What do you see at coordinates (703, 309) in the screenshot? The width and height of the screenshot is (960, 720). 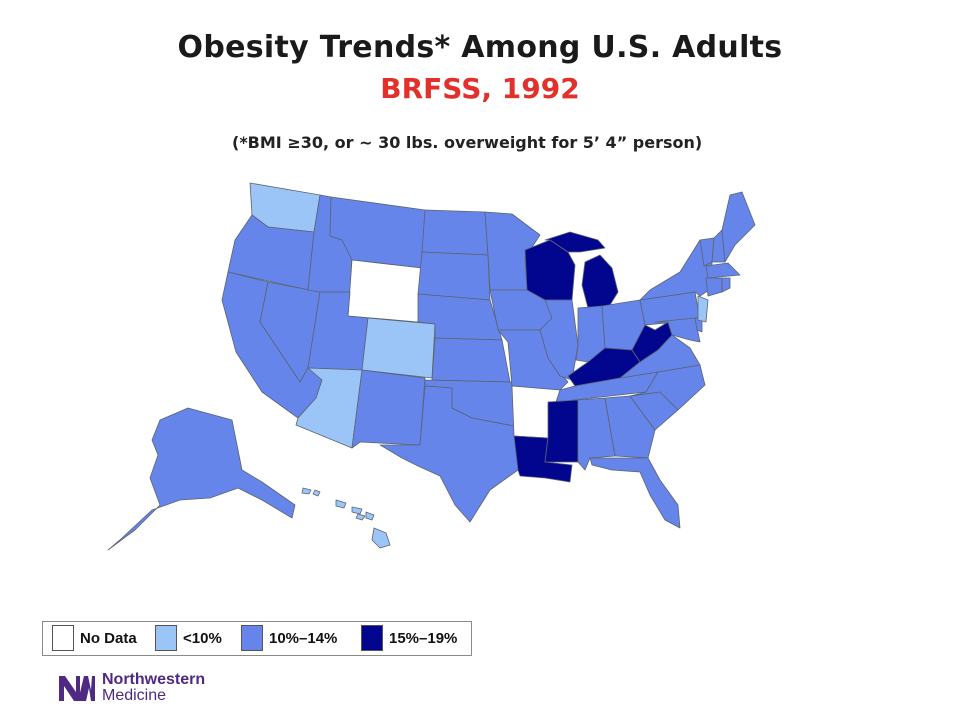 I see `state-nj` at bounding box center [703, 309].